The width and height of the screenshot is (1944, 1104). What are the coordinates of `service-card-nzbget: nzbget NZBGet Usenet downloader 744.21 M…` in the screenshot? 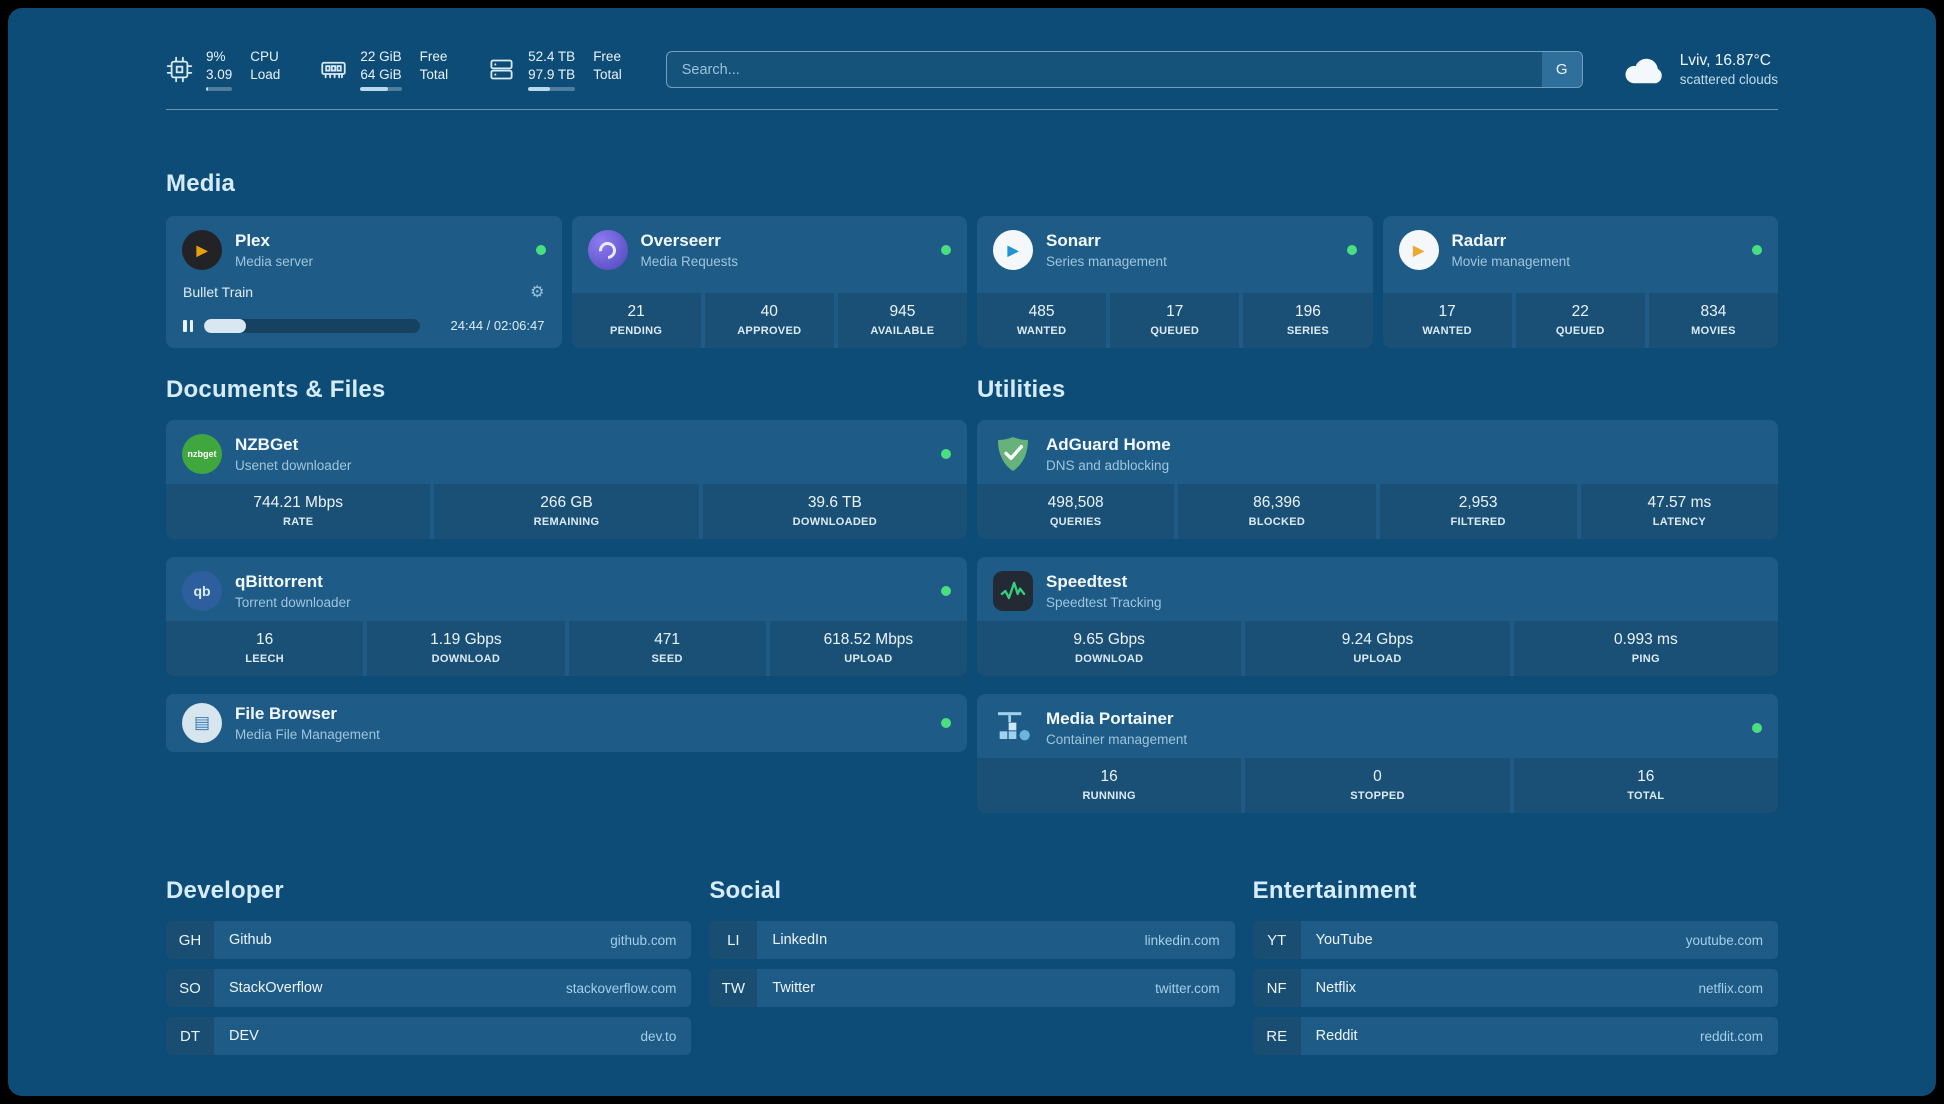 It's located at (566, 480).